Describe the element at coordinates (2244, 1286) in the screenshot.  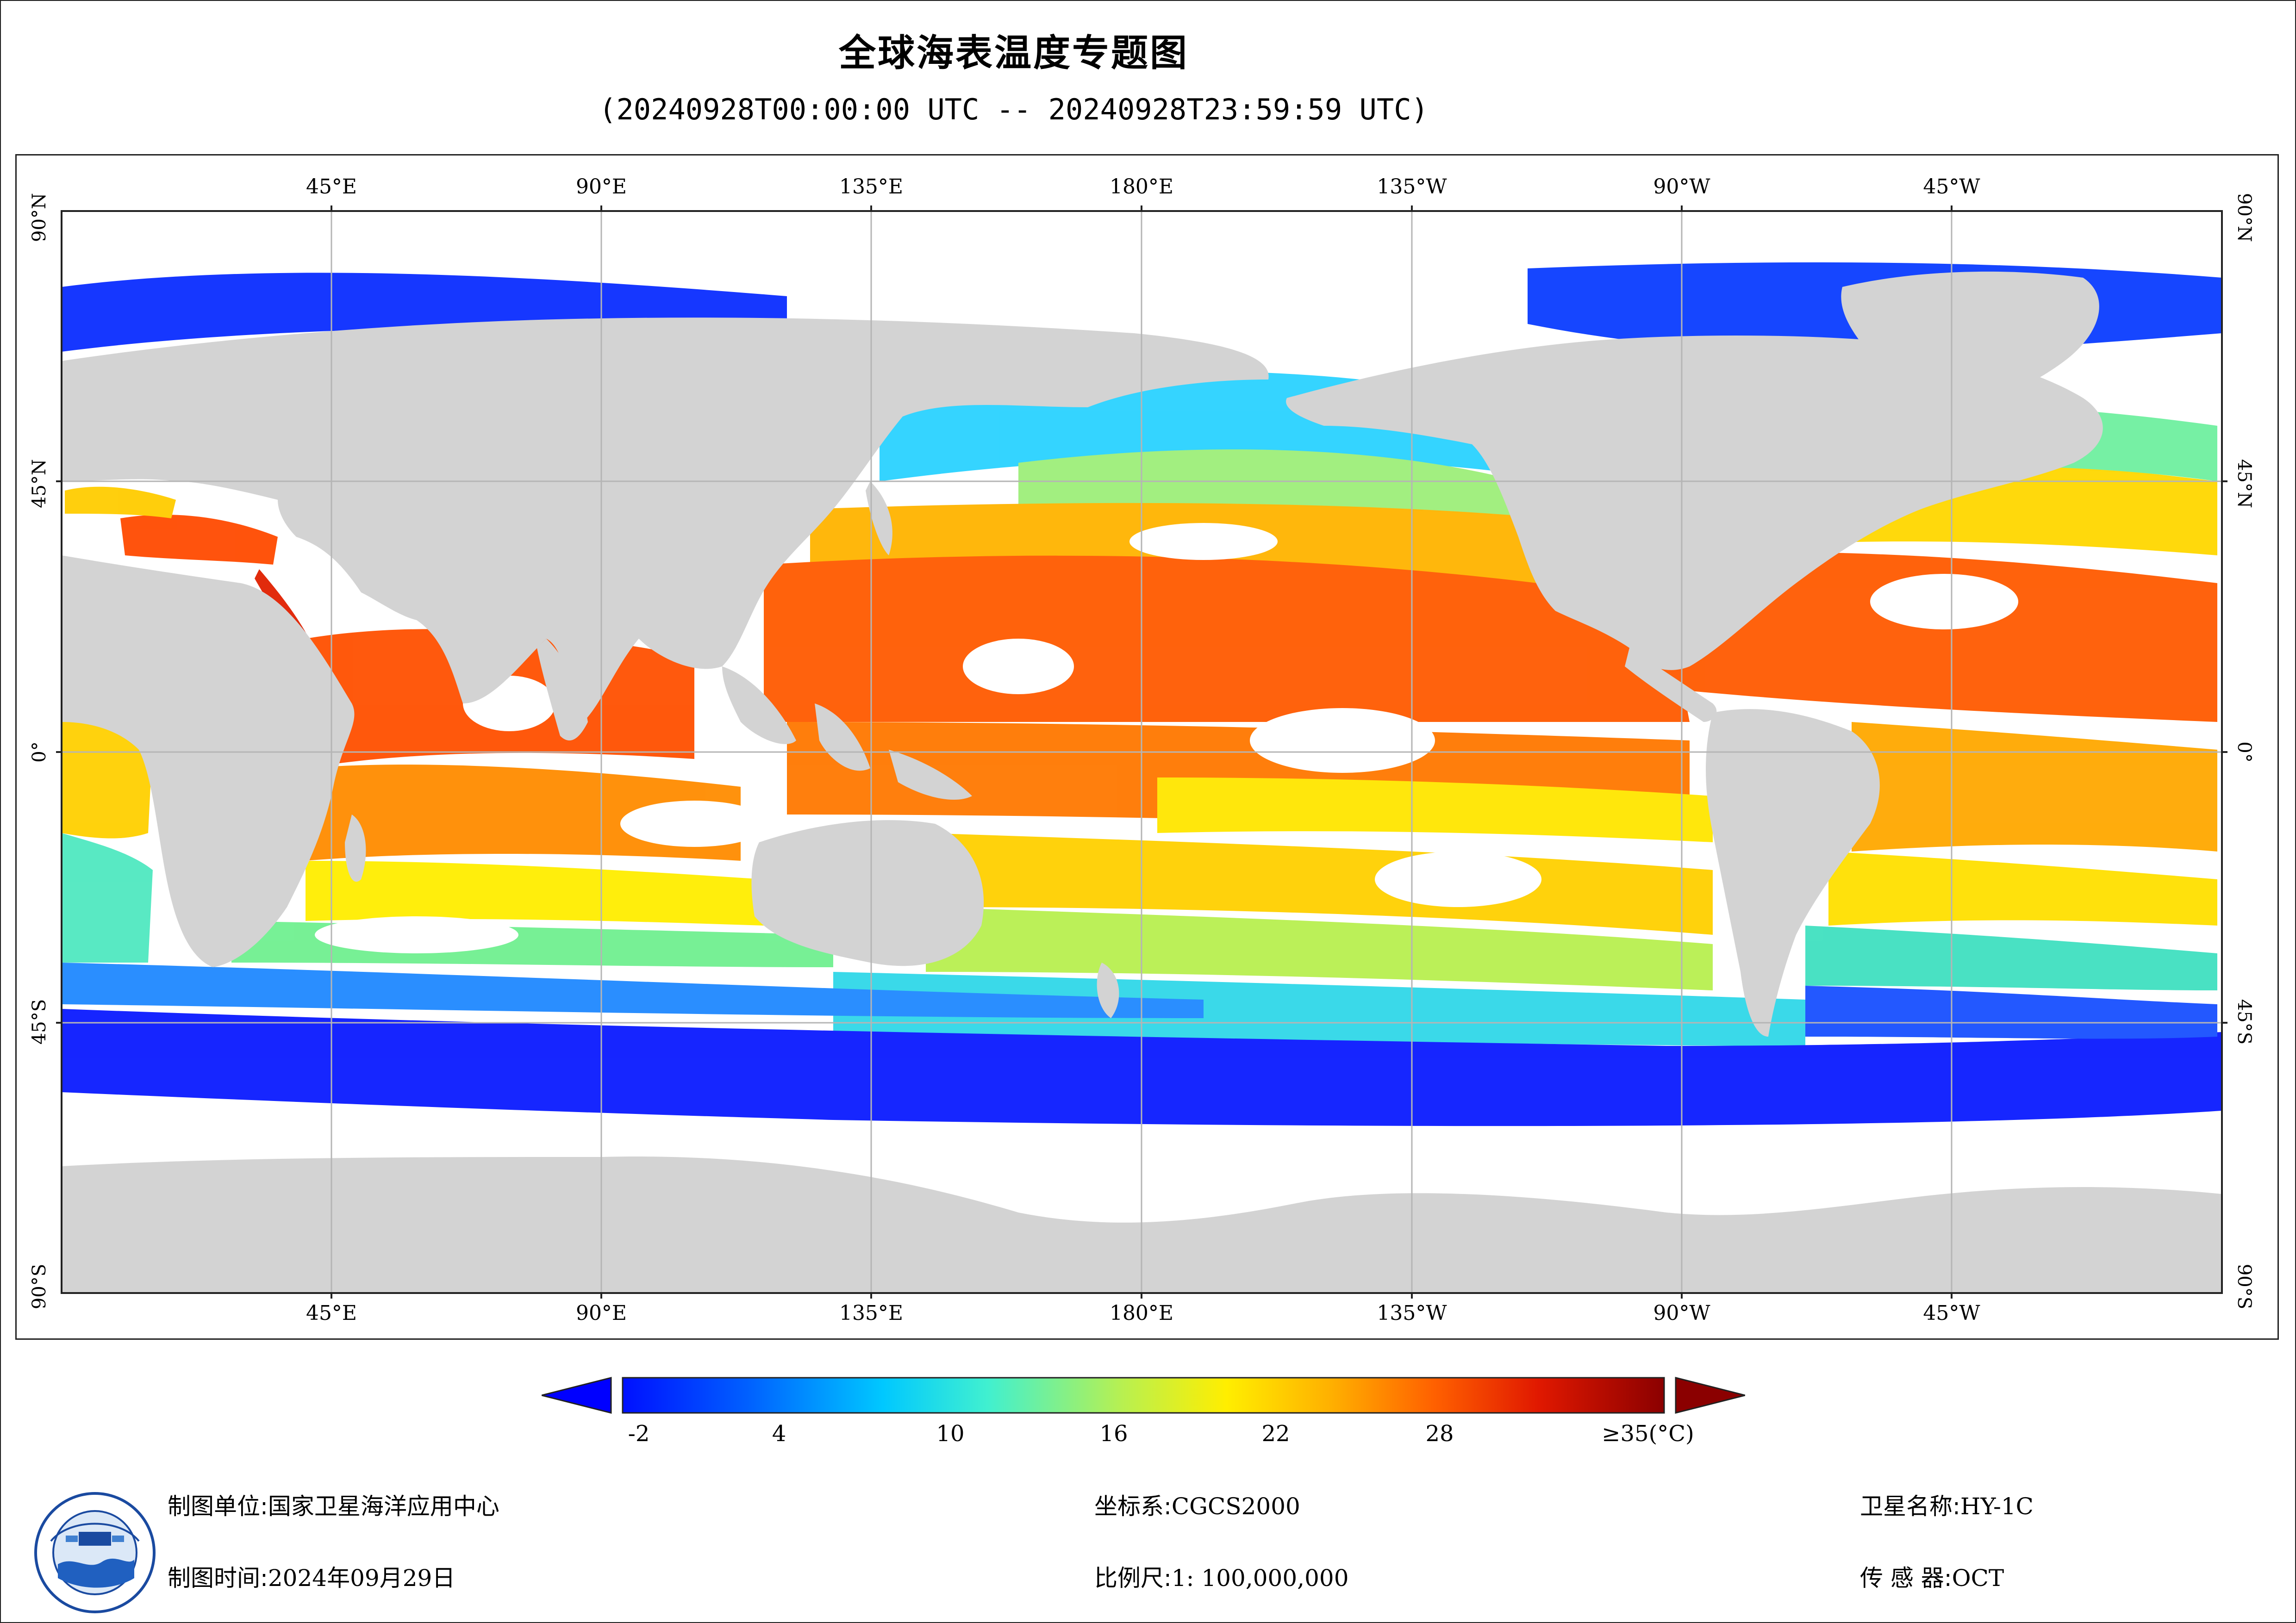
I see `lat-label-right: 90°S` at that location.